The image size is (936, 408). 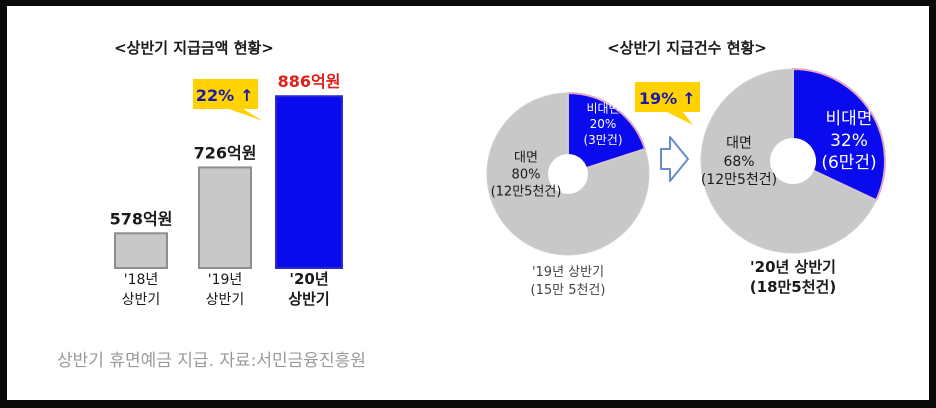 I want to click on bar-chart-title: <상반기 지급금액 현황>, so click(x=194, y=48).